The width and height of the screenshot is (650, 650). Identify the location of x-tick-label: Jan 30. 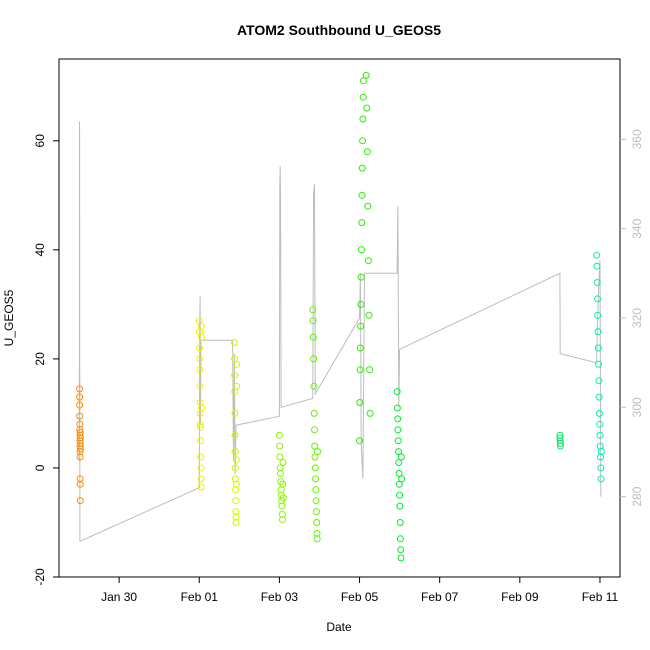
(119, 597).